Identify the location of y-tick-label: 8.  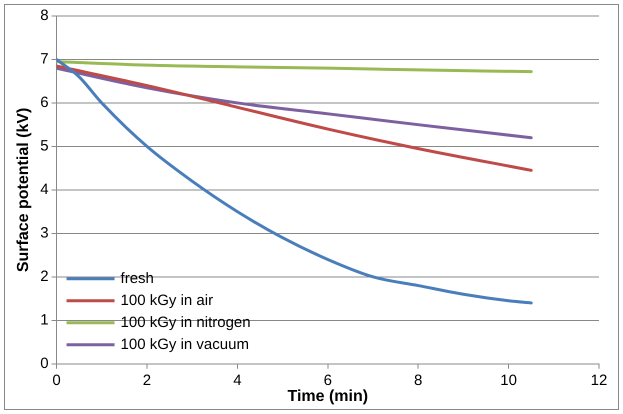
(44, 15).